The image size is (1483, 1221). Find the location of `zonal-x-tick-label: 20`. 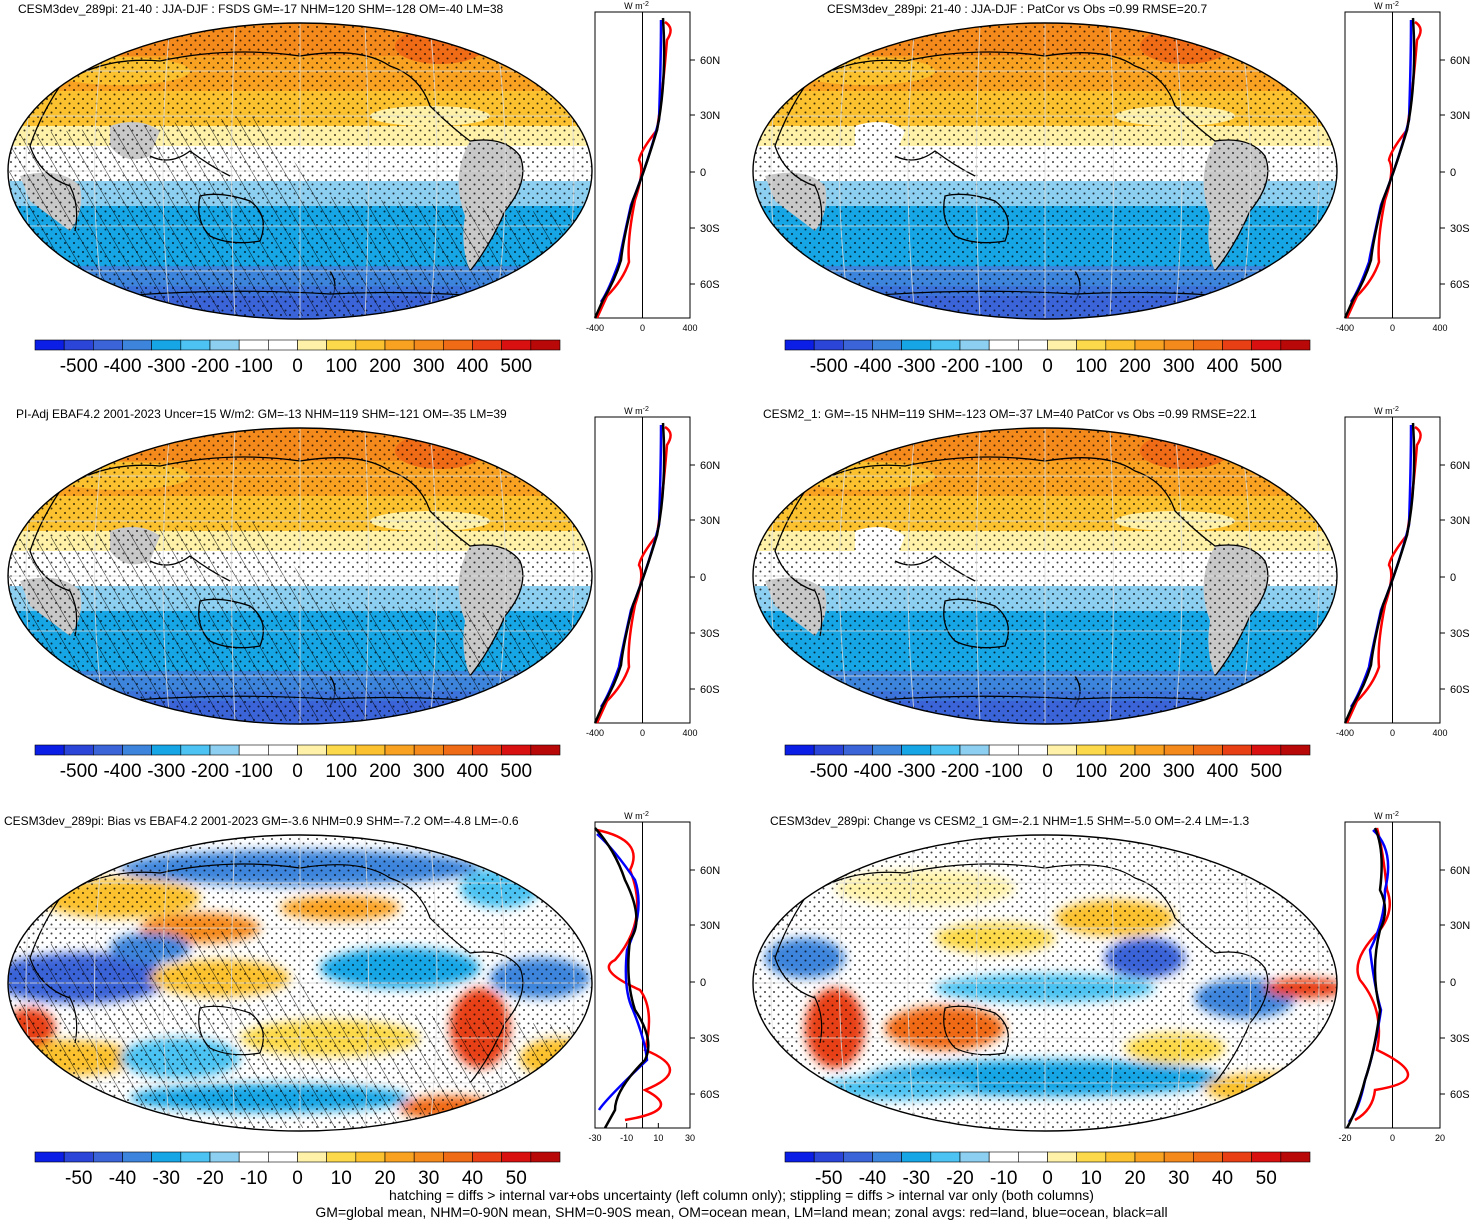

zonal-x-tick-label: 20 is located at coordinates (1440, 1138).